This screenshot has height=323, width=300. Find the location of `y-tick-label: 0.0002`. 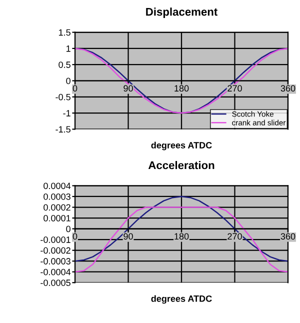

y-tick-label: 0.0002 is located at coordinates (57, 207).